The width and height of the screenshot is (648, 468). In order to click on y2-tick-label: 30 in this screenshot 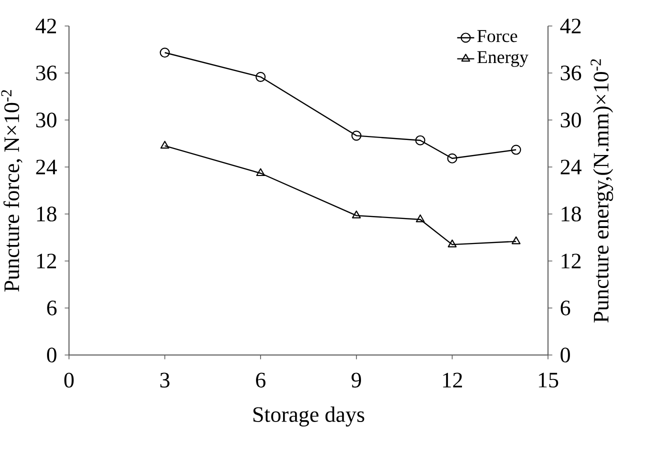, I will do `click(570, 120)`.